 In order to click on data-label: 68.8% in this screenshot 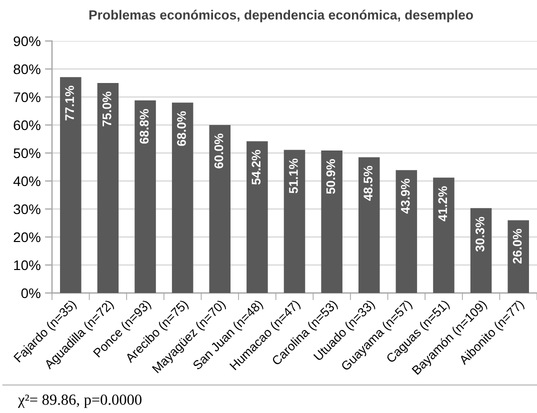, I will do `click(144, 126)`.